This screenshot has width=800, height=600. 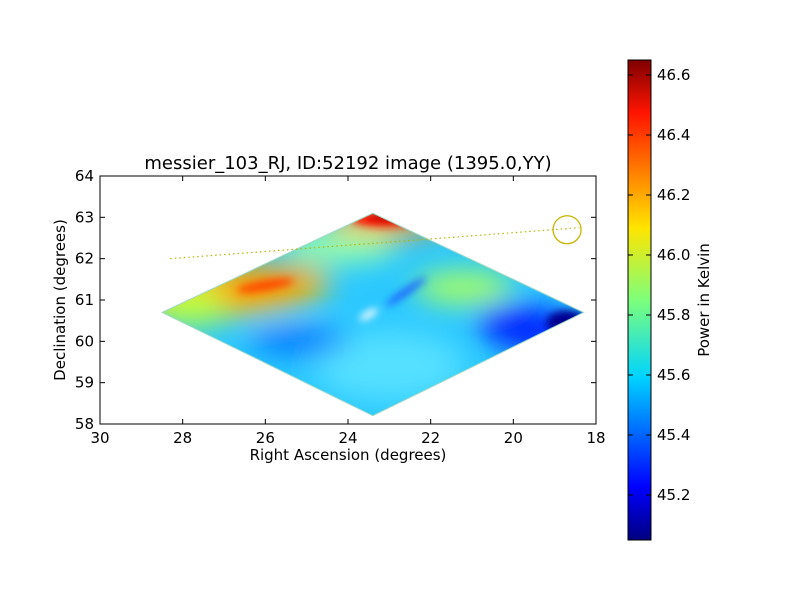 What do you see at coordinates (567, 230) in the screenshot?
I see `marker-circle` at bounding box center [567, 230].